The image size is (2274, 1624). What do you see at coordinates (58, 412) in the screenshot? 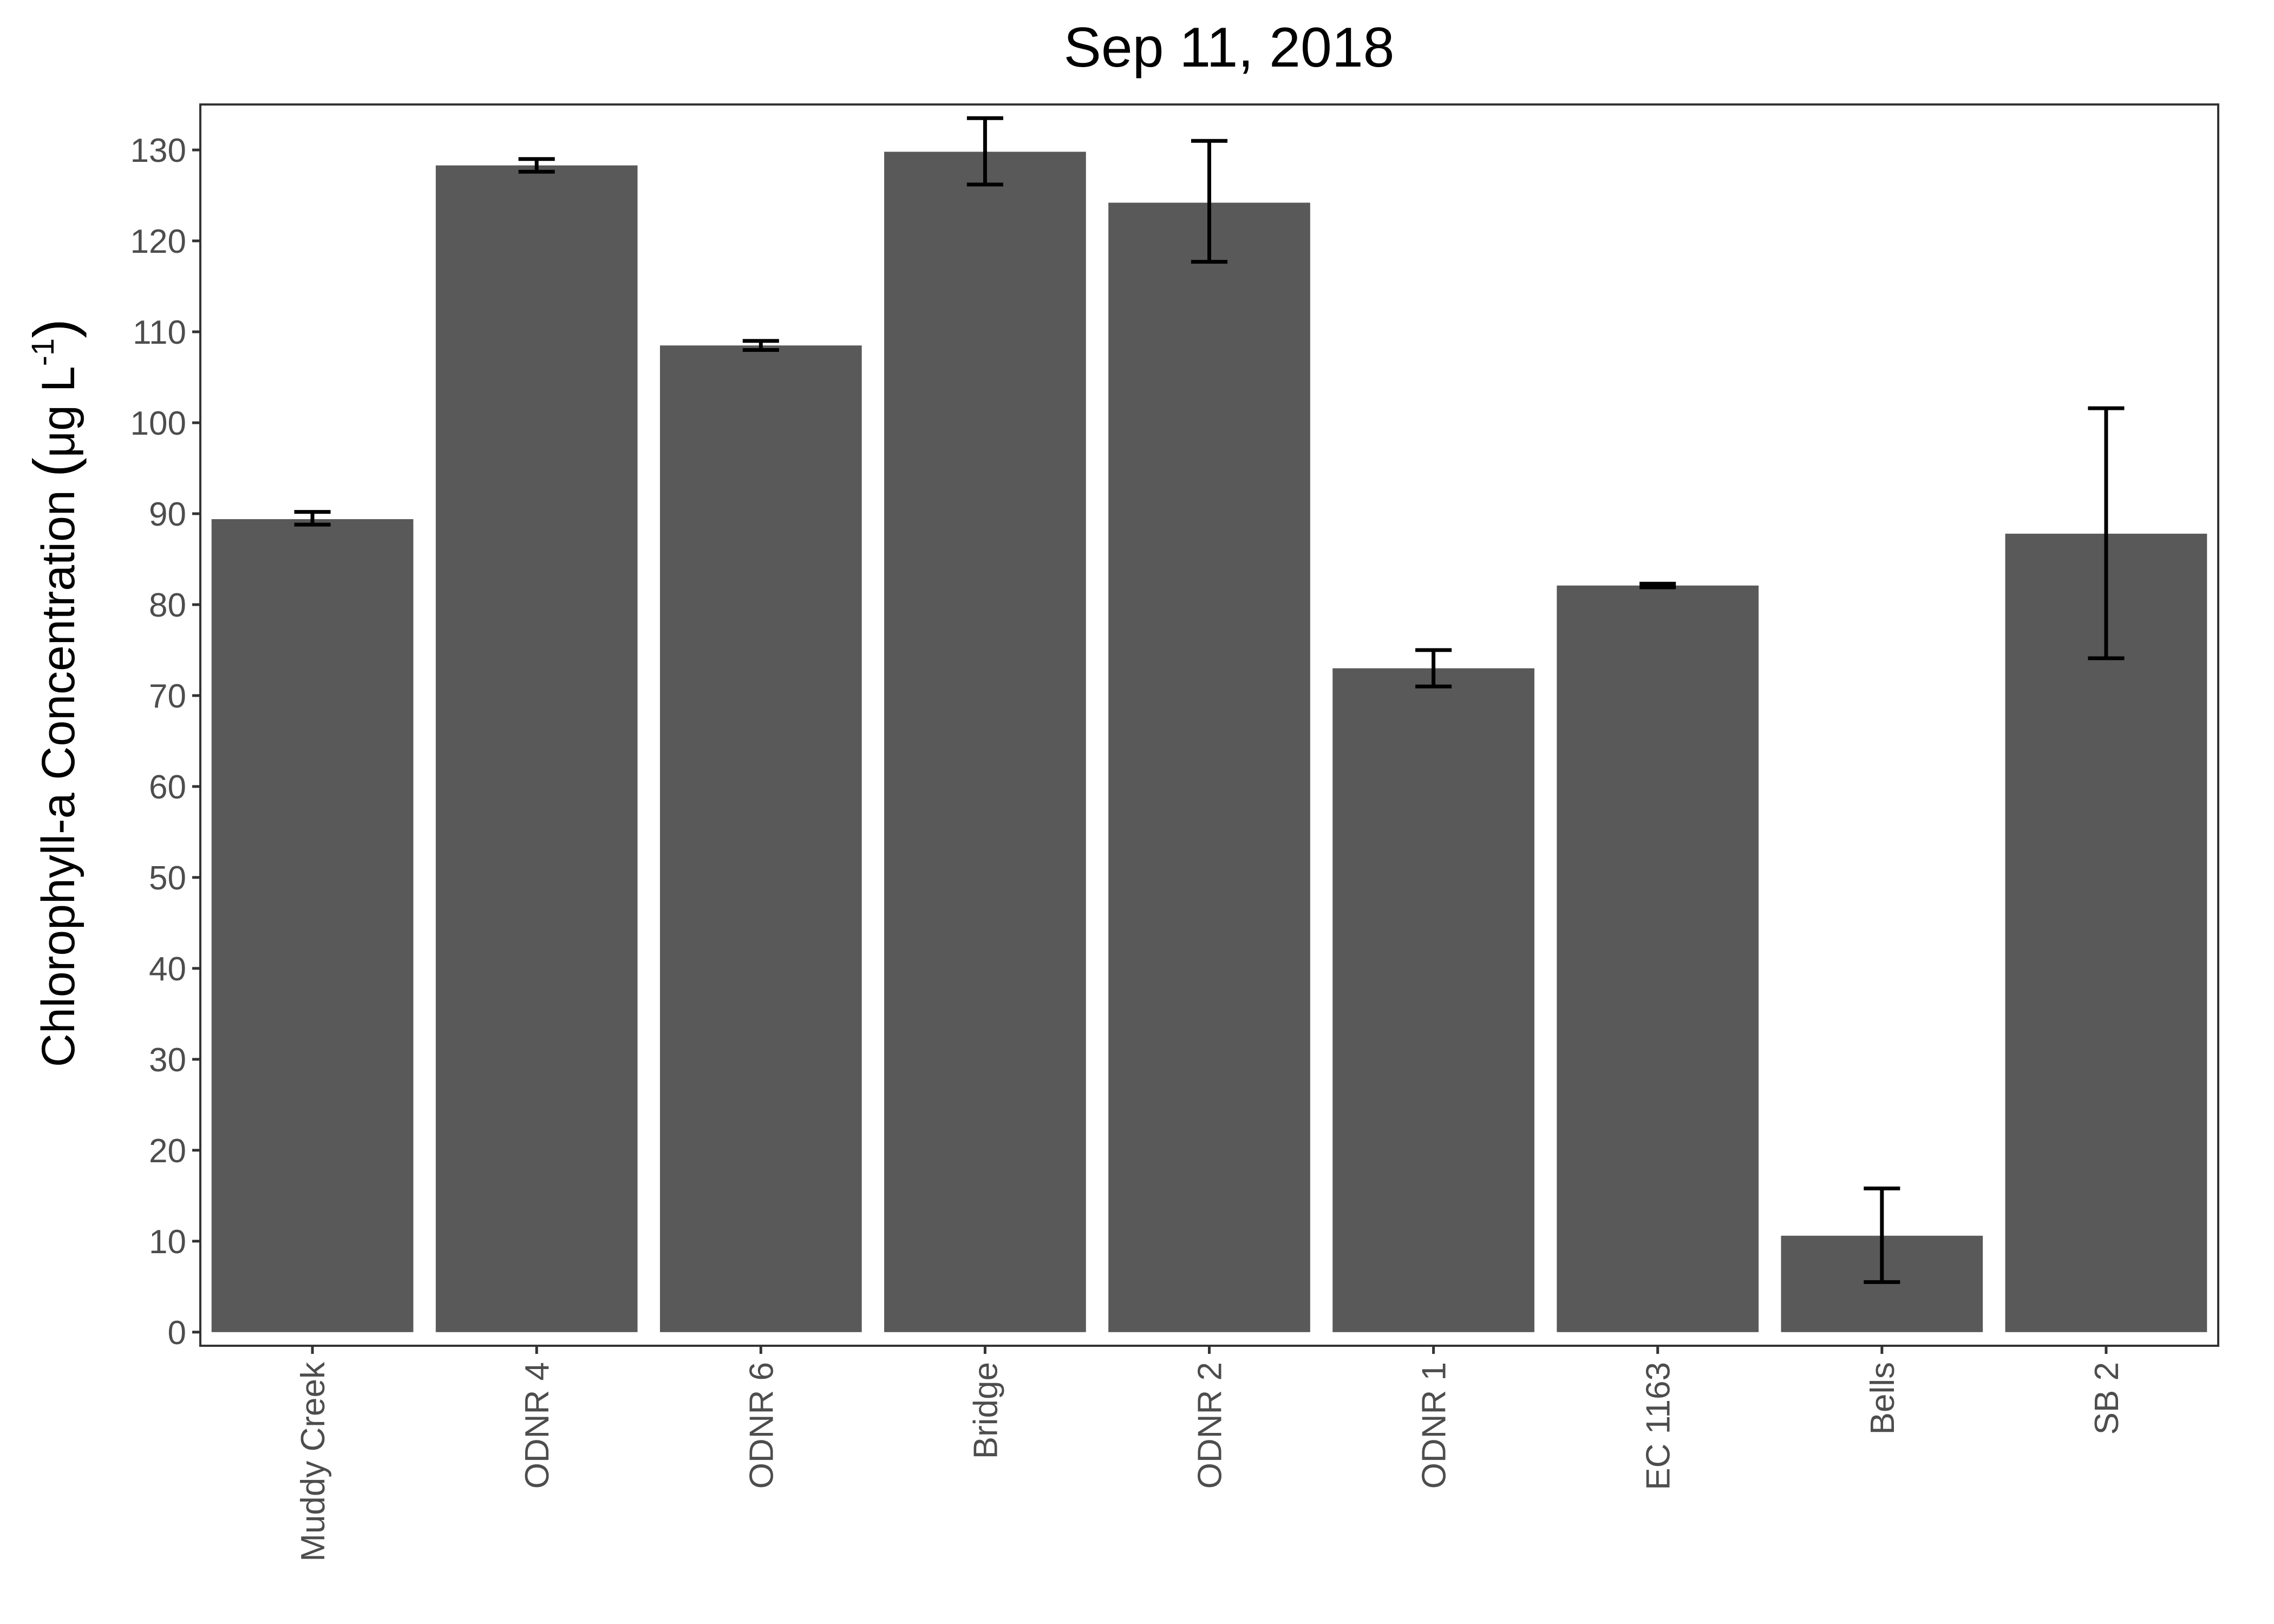
I see `y-axis-label-unit: μg L` at bounding box center [58, 412].